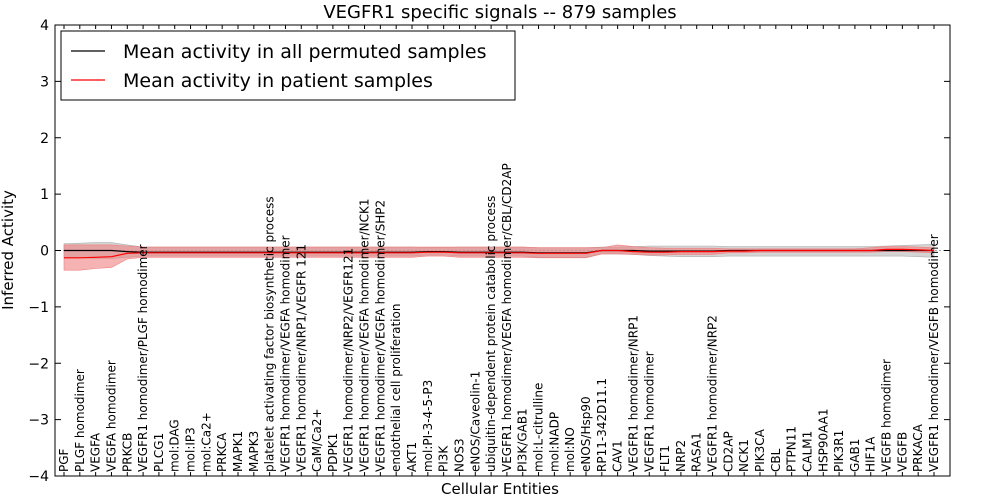  Describe the element at coordinates (396, 388) in the screenshot. I see `category-label: endothelial cell proliferation` at that location.